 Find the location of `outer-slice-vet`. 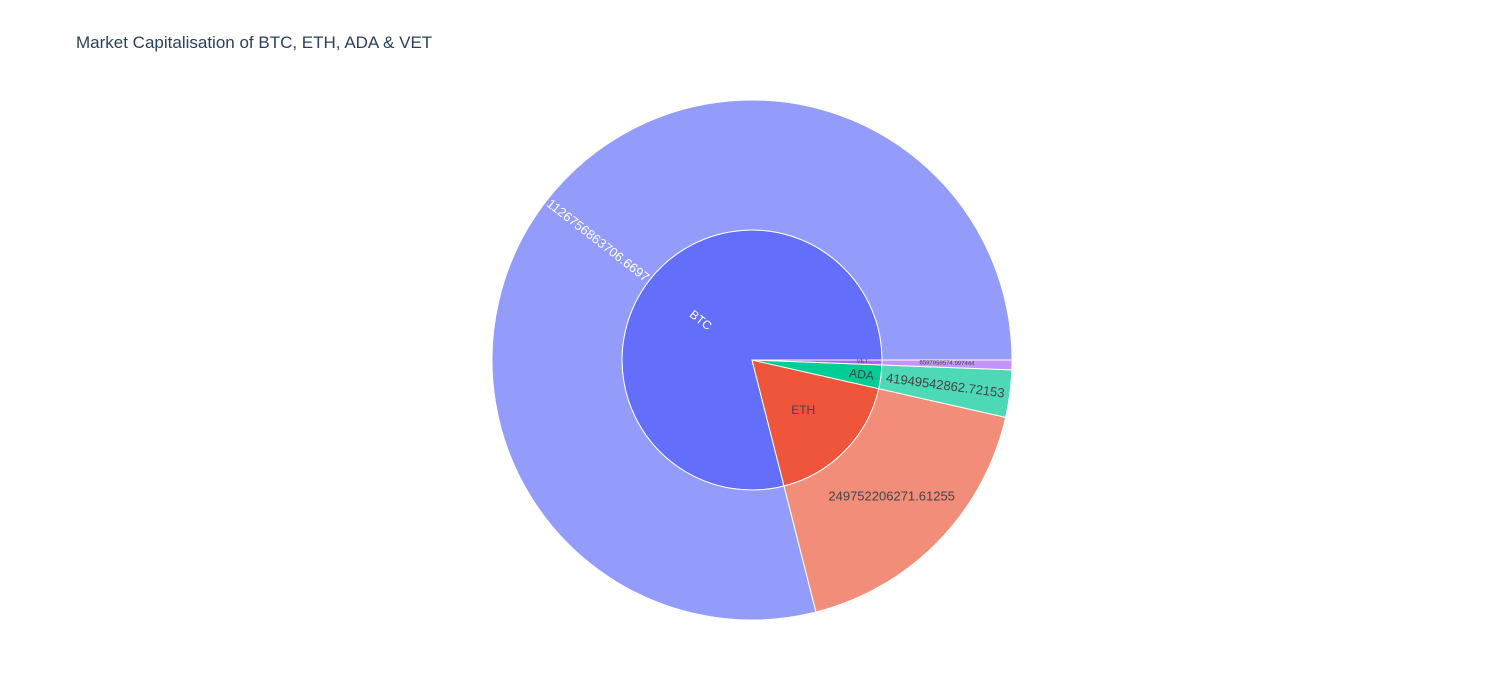

outer-slice-vet is located at coordinates (947, 365).